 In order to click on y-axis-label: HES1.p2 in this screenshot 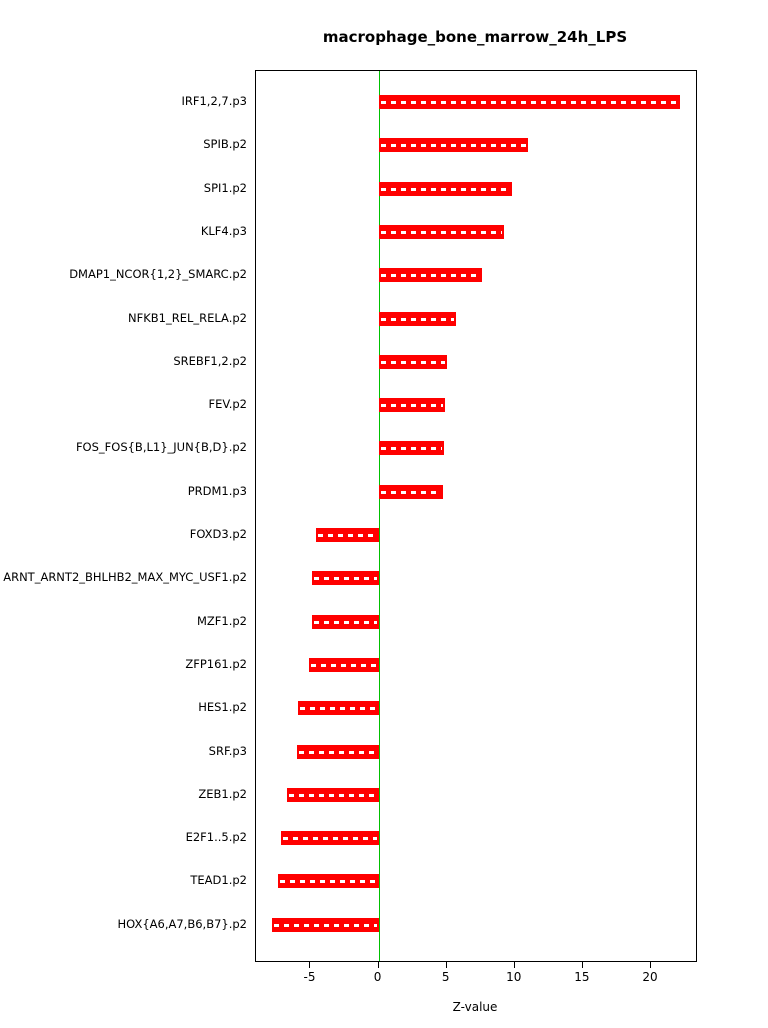, I will do `click(222, 707)`.